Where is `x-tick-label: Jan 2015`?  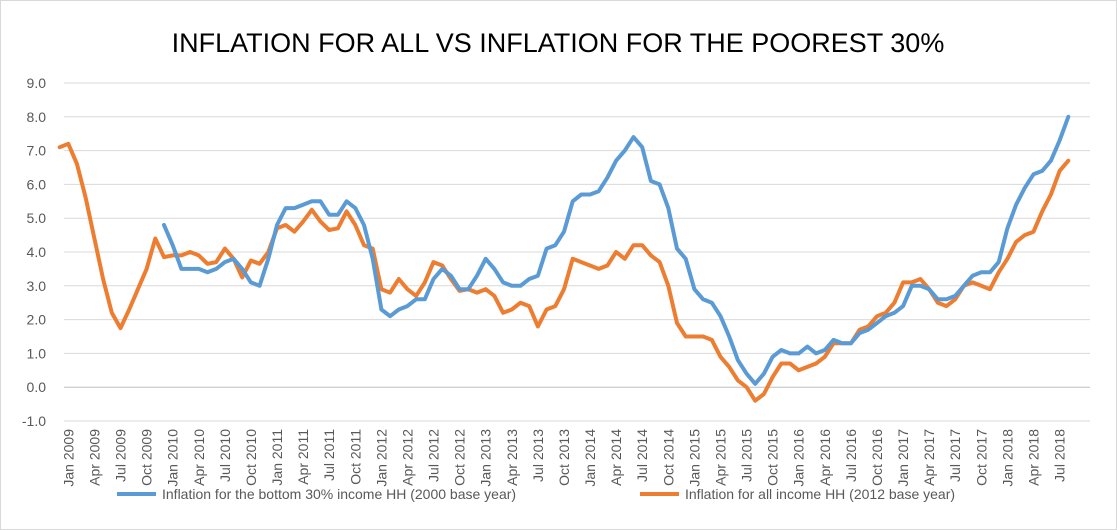
x-tick-label: Jan 2015 is located at coordinates (694, 458).